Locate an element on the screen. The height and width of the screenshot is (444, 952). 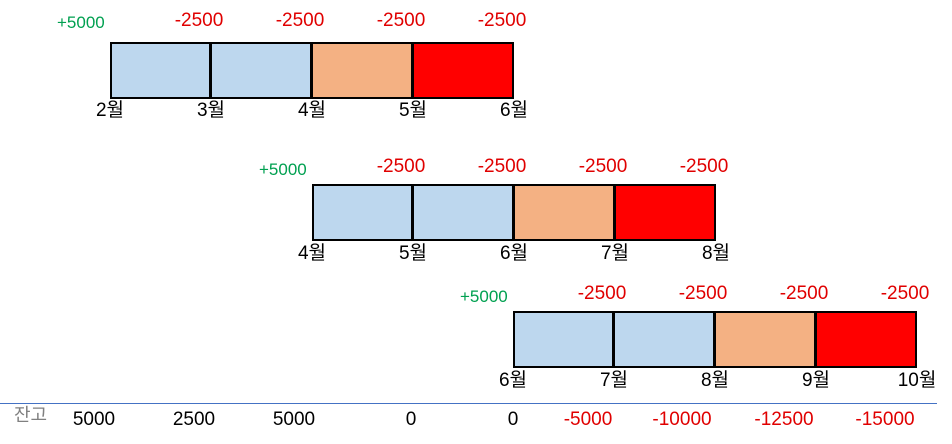
month-label: 10월 is located at coordinates (917, 380).